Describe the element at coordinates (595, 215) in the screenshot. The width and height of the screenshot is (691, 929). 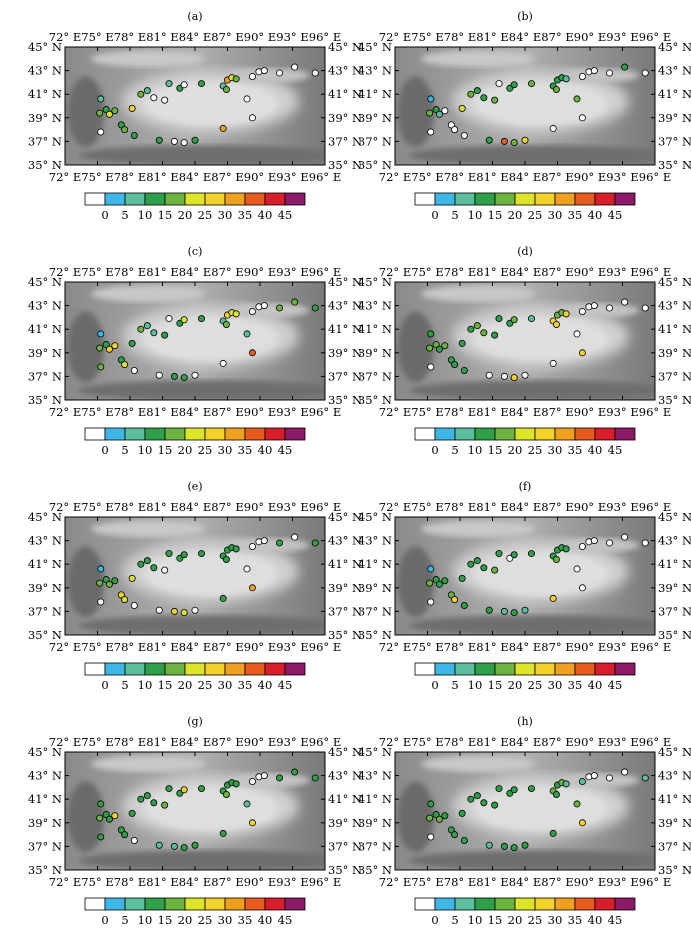
I see `colorbar-tick-label: 40` at that location.